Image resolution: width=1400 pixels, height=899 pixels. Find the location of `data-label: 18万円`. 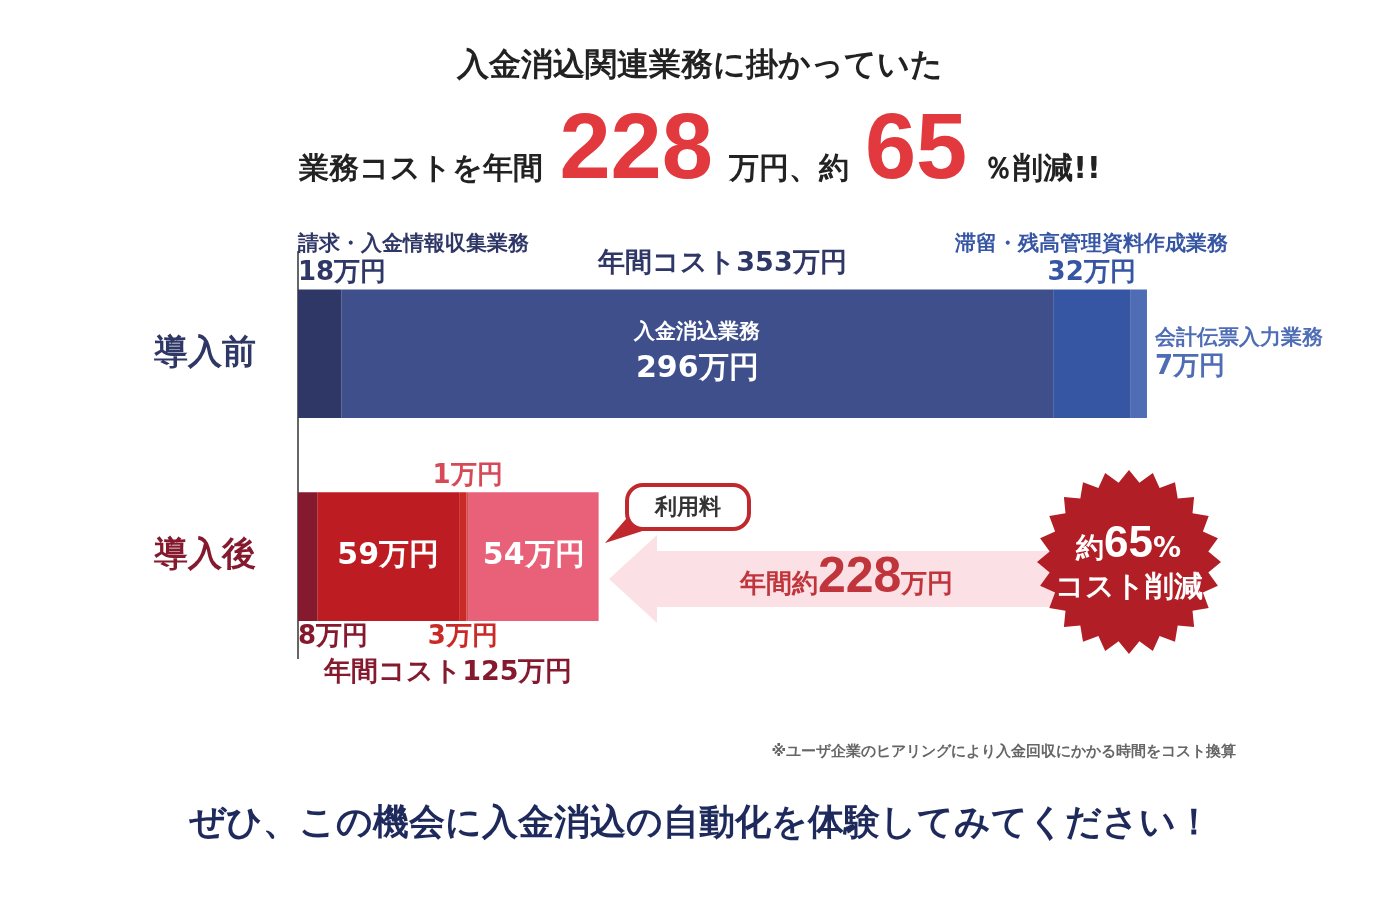

data-label: 18万円 is located at coordinates (342, 271).